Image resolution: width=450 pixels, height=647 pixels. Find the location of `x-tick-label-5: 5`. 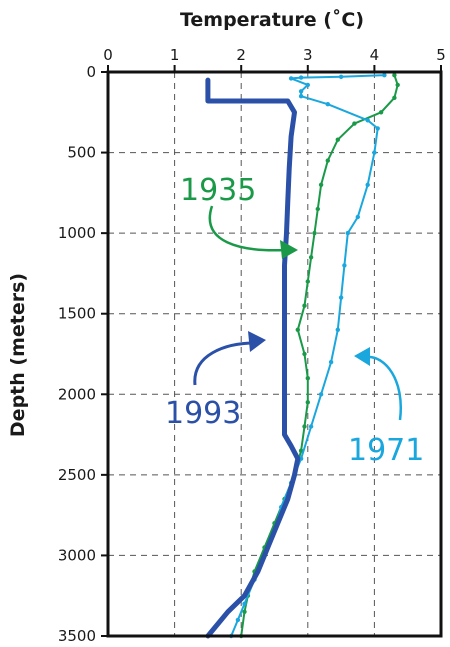

x-tick-label-5: 5 is located at coordinates (441, 55).